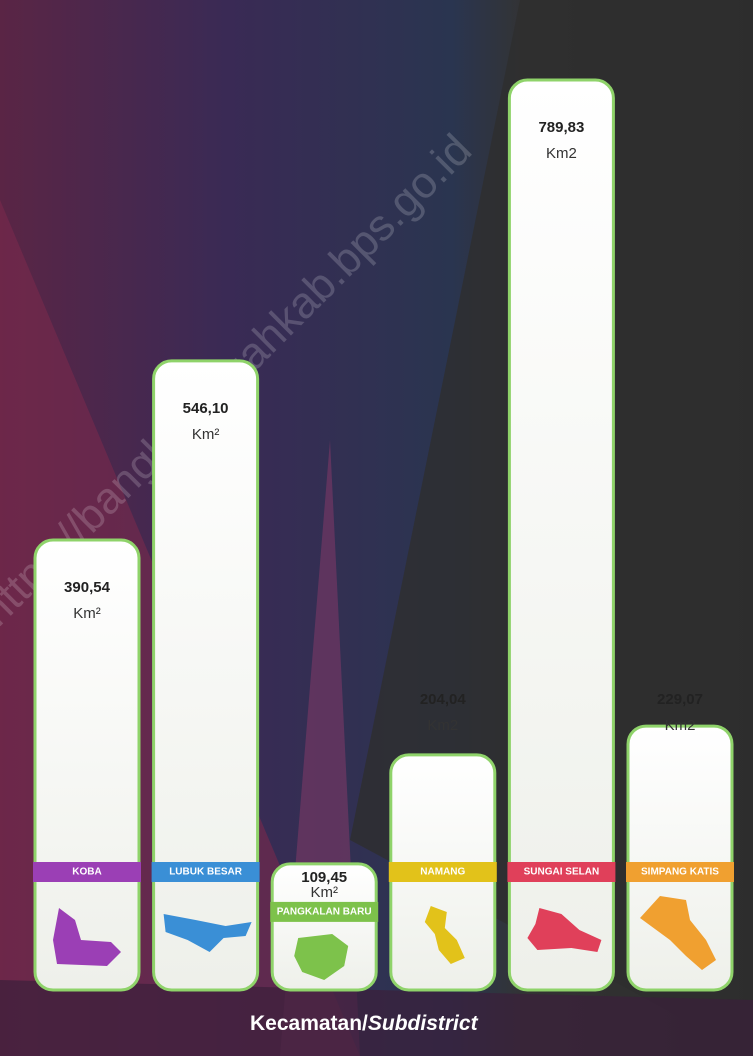 This screenshot has height=1060, width=753. I want to click on x-tick-label: NAMANG, so click(442, 872).